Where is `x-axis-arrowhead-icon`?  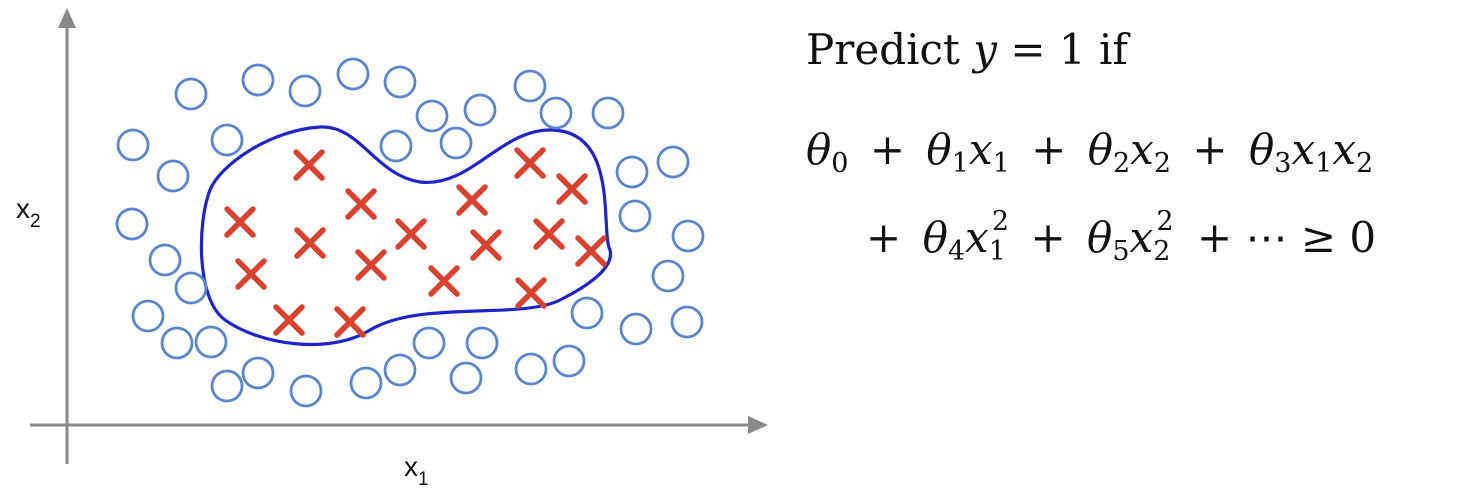
x-axis-arrowhead-icon is located at coordinates (758, 425).